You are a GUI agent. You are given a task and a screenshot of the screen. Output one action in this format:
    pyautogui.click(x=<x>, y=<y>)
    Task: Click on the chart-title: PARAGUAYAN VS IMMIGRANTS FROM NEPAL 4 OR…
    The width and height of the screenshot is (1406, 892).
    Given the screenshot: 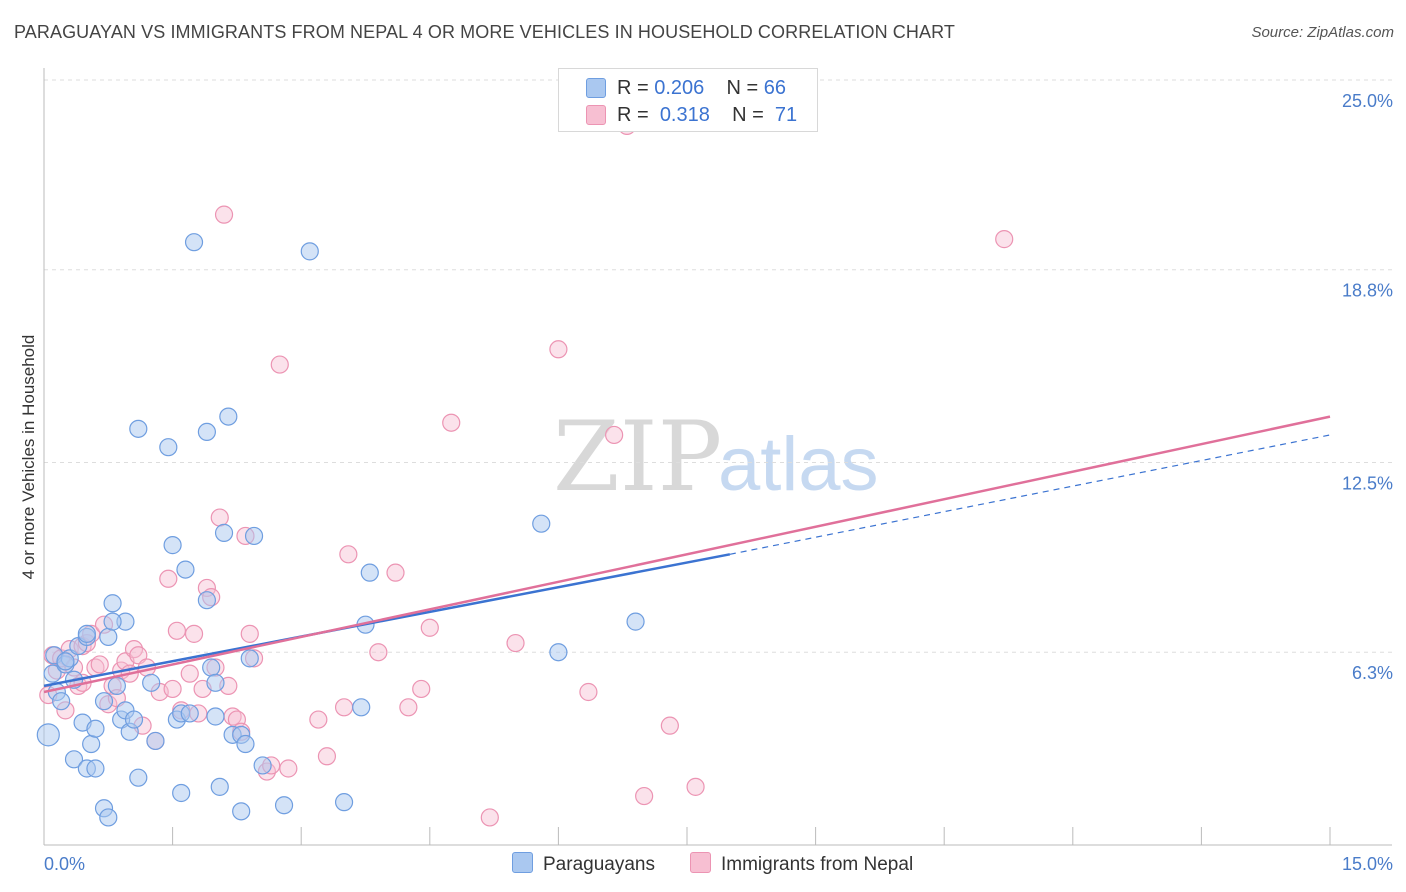 What is the action you would take?
    pyautogui.click(x=484, y=32)
    